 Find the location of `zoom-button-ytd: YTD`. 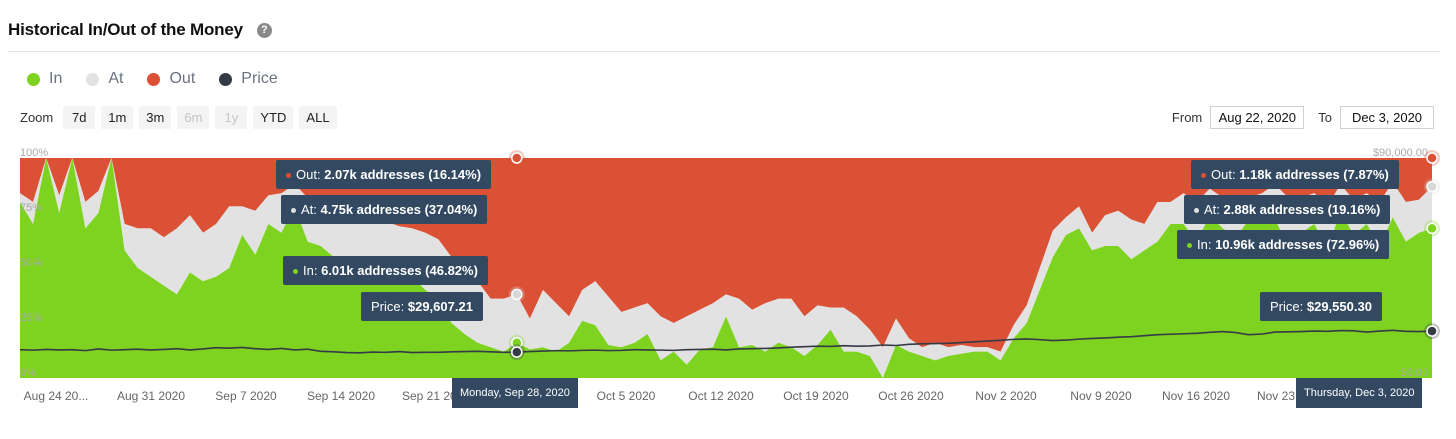

zoom-button-ytd: YTD is located at coordinates (273, 117).